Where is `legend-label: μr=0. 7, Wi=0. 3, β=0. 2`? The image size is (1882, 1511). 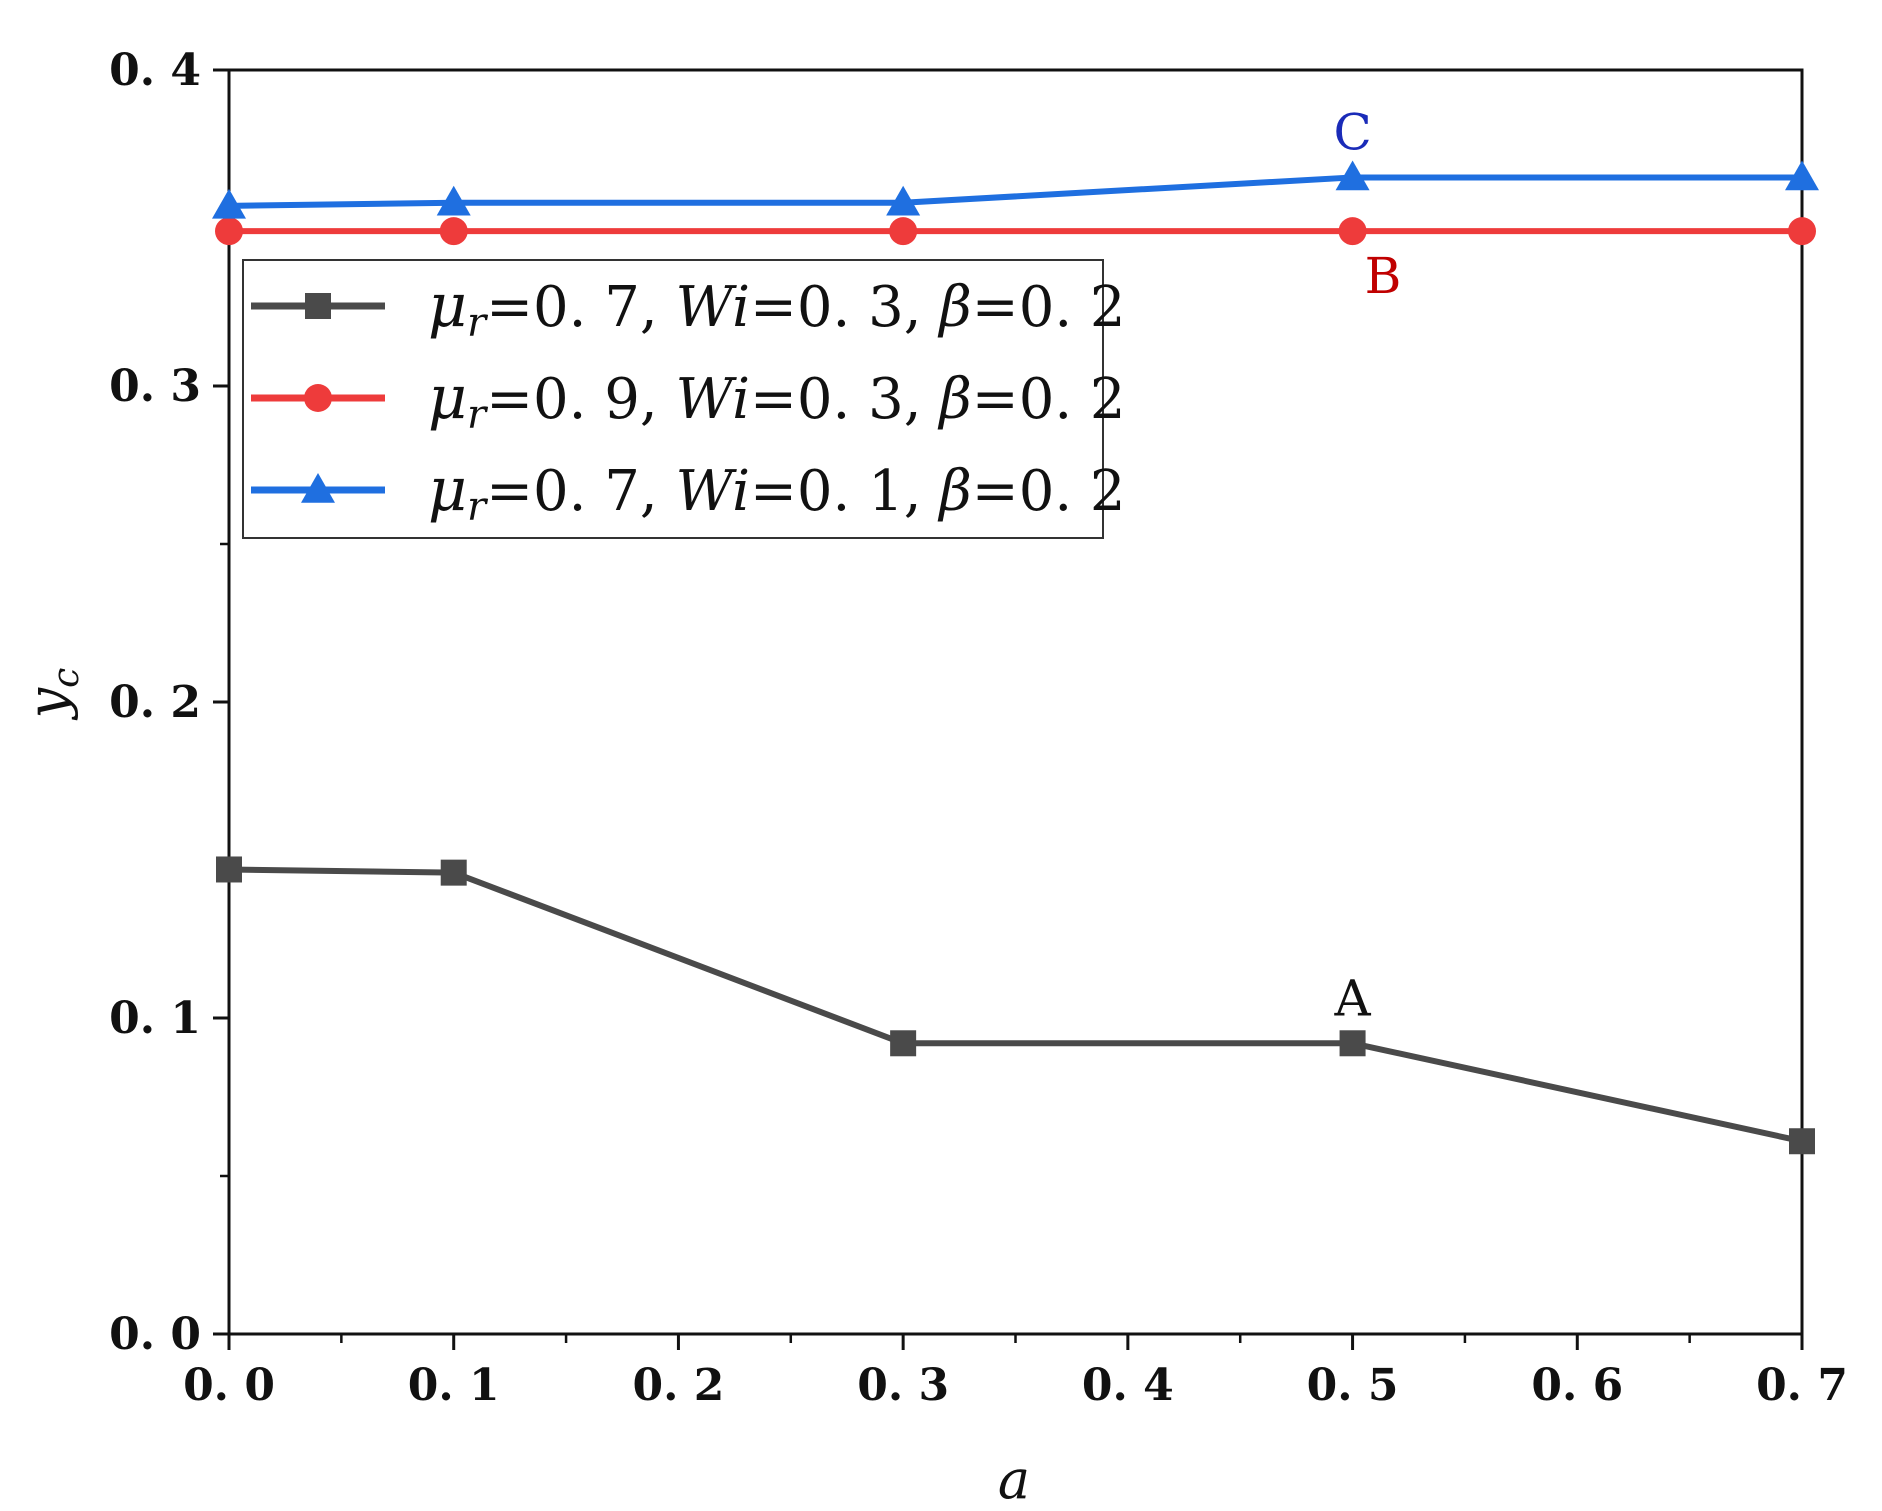 legend-label: μr=0. 7, Wi=0. 3, β=0. 2 is located at coordinates (777, 308).